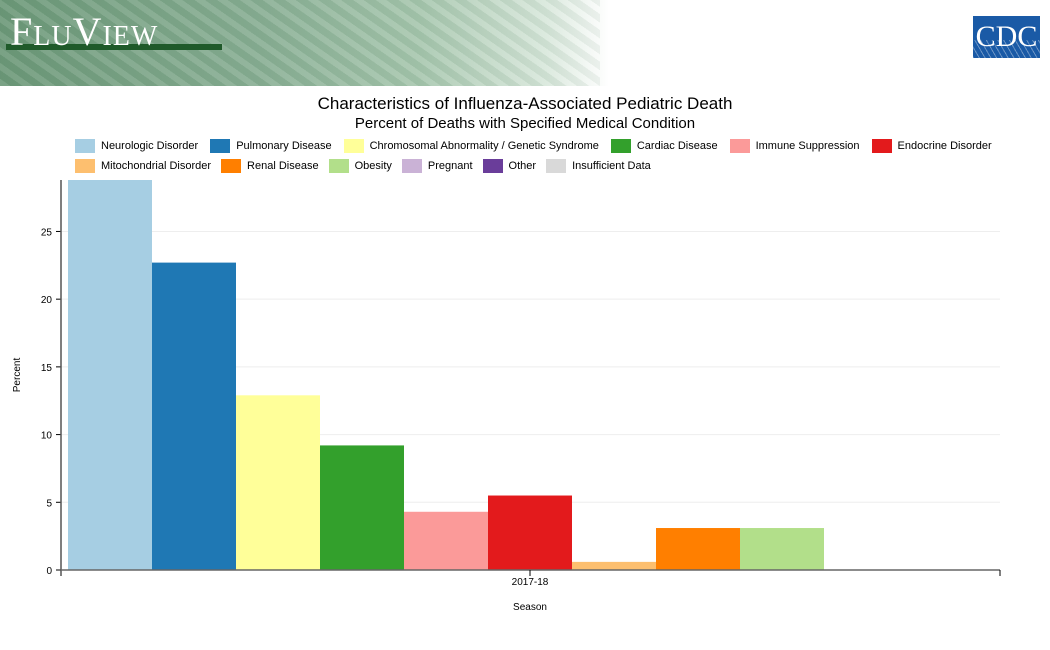 This screenshot has width=1050, height=650. What do you see at coordinates (114, 47) in the screenshot?
I see `logo-underline` at bounding box center [114, 47].